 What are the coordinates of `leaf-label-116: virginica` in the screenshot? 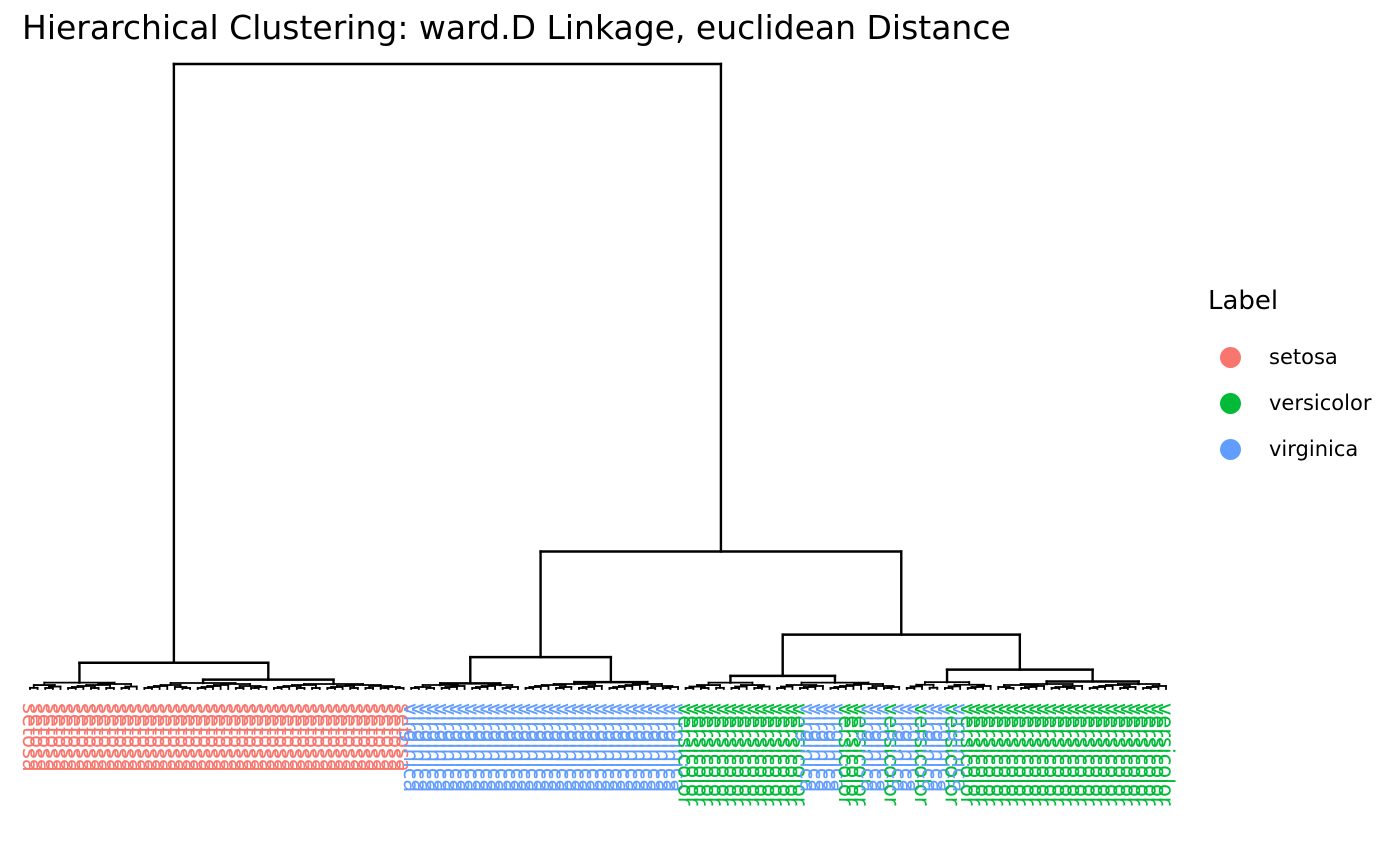 It's located at (914, 747).